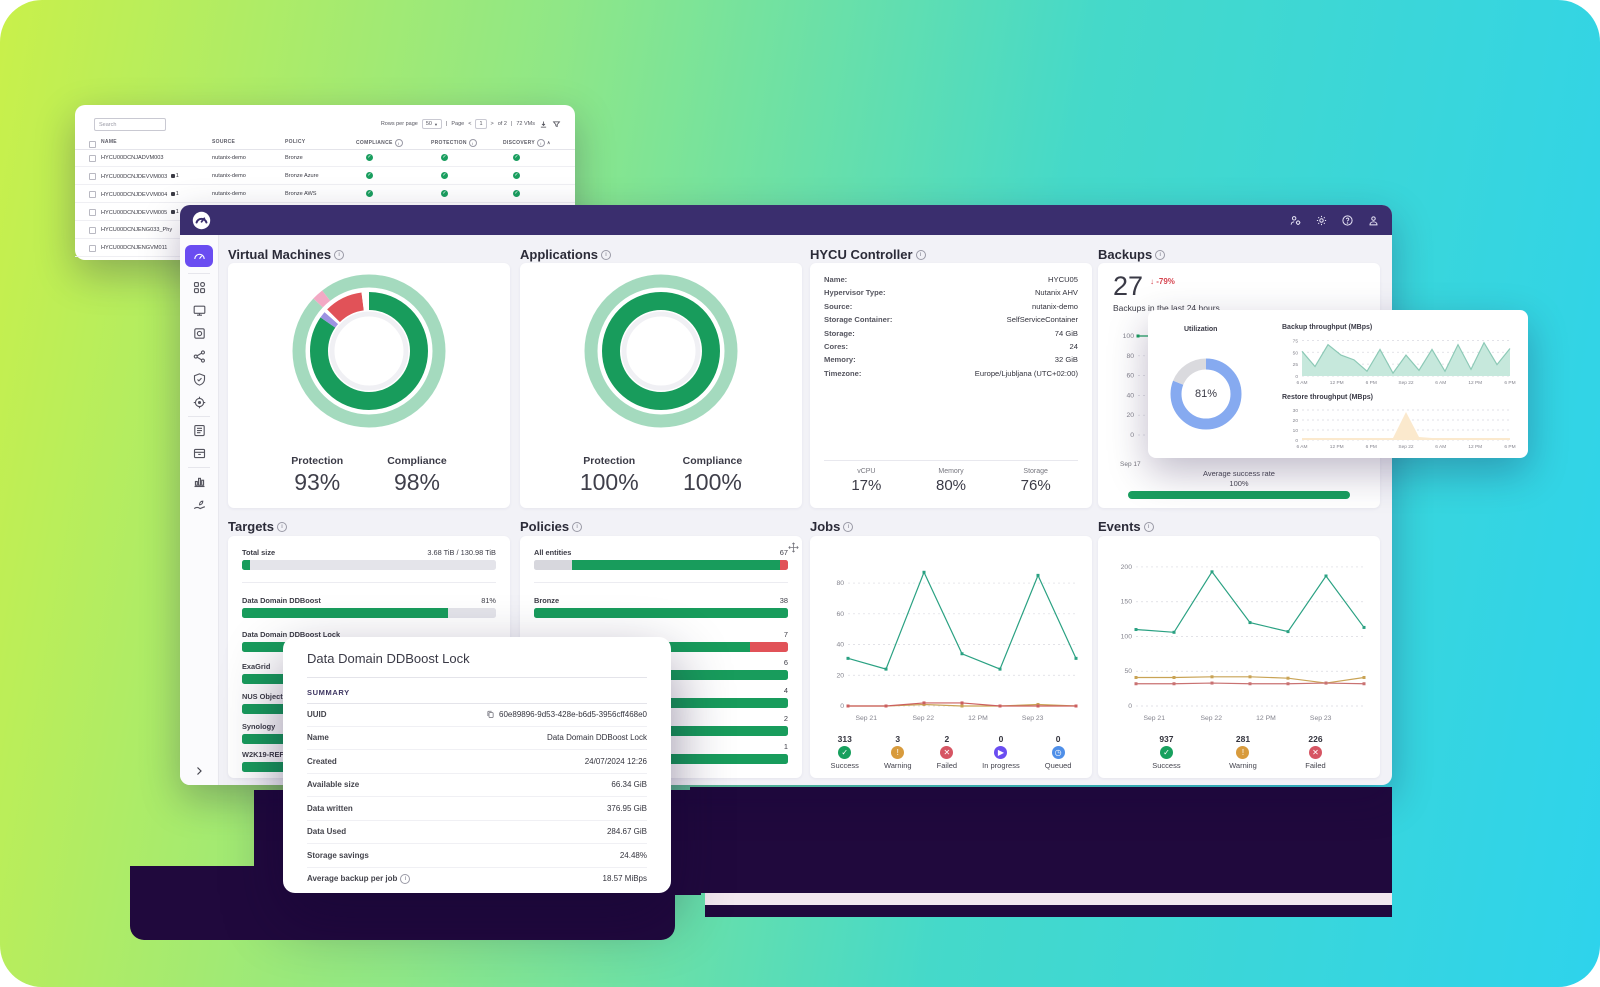  I want to click on rows-per-page-select: 50 ▼, so click(431, 124).